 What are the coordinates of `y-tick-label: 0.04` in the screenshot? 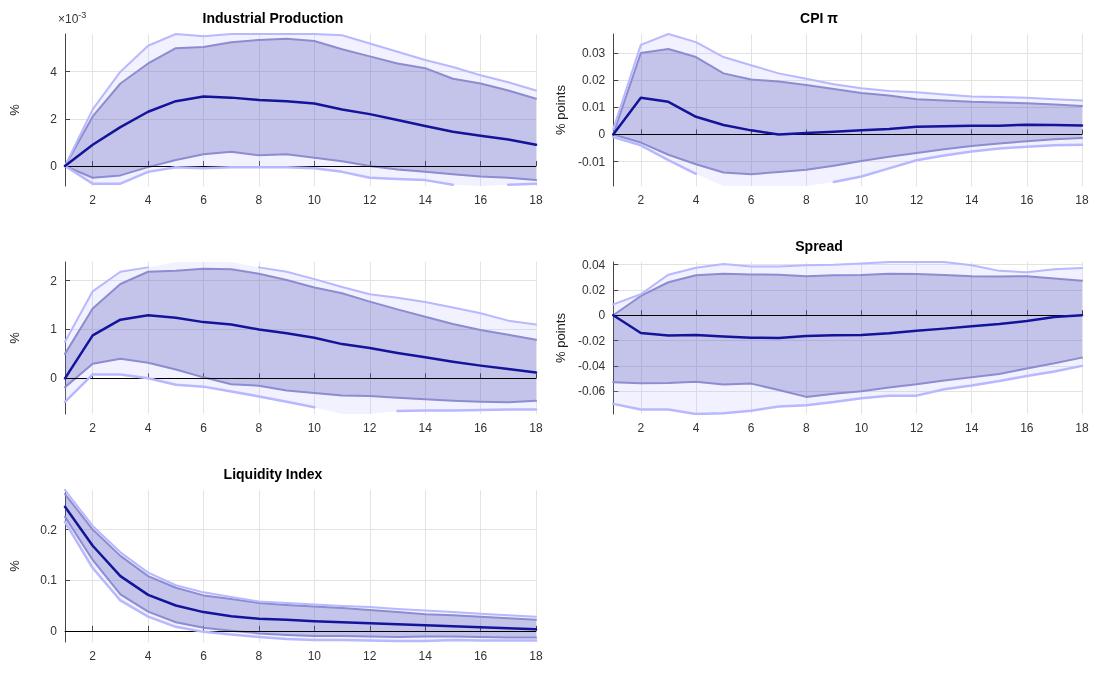 It's located at (593, 264).